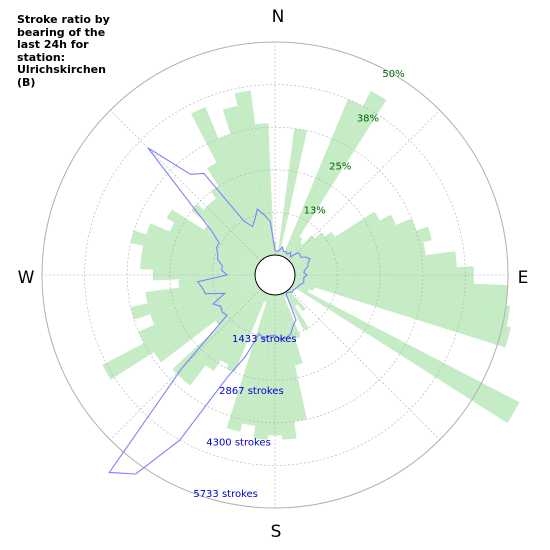 This screenshot has height=550, width=550. What do you see at coordinates (340, 166) in the screenshot?
I see `ratio-tick-label: 25%` at bounding box center [340, 166].